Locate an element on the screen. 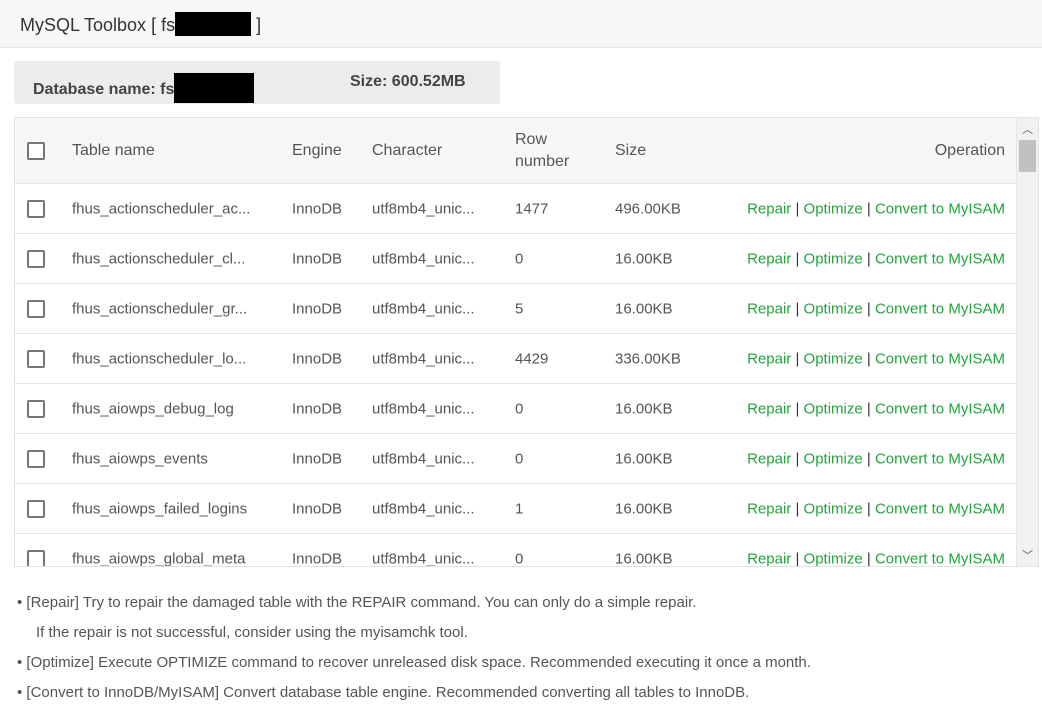 The image size is (1042, 712). col-engine: Engine is located at coordinates (317, 150).